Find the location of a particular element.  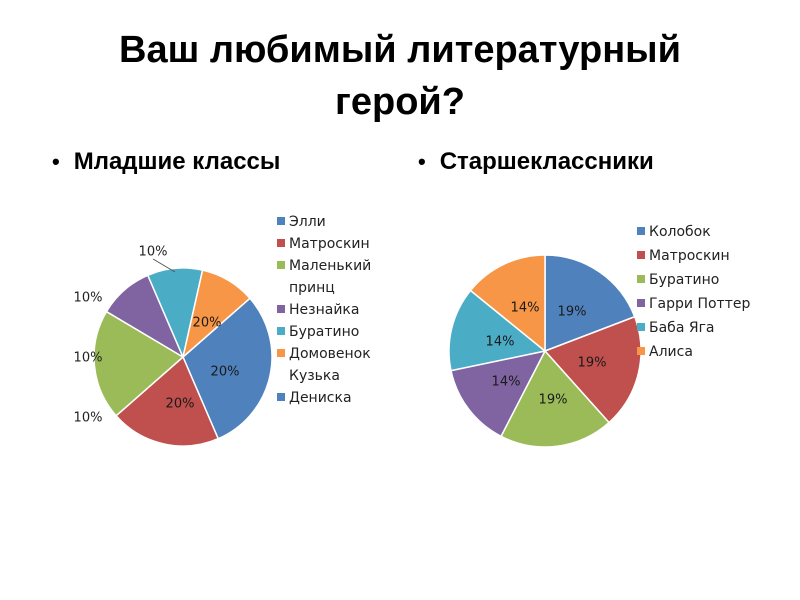

leader-line is located at coordinates (164, 265).